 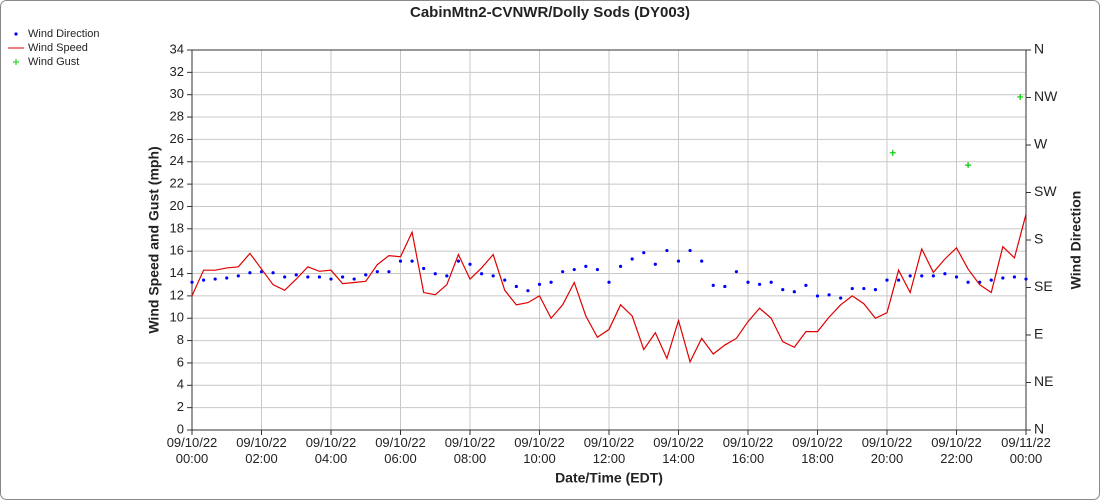 What do you see at coordinates (180, 384) in the screenshot?
I see `y-tick-label: 4` at bounding box center [180, 384].